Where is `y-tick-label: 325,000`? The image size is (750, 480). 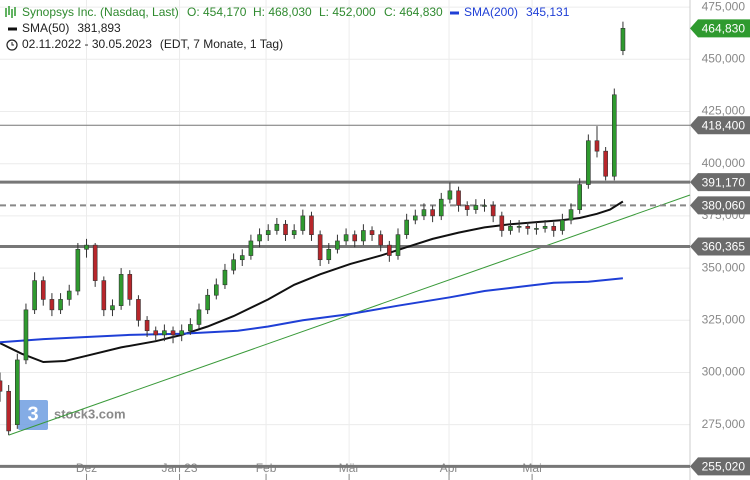 y-tick-label: 325,000 is located at coordinates (724, 319).